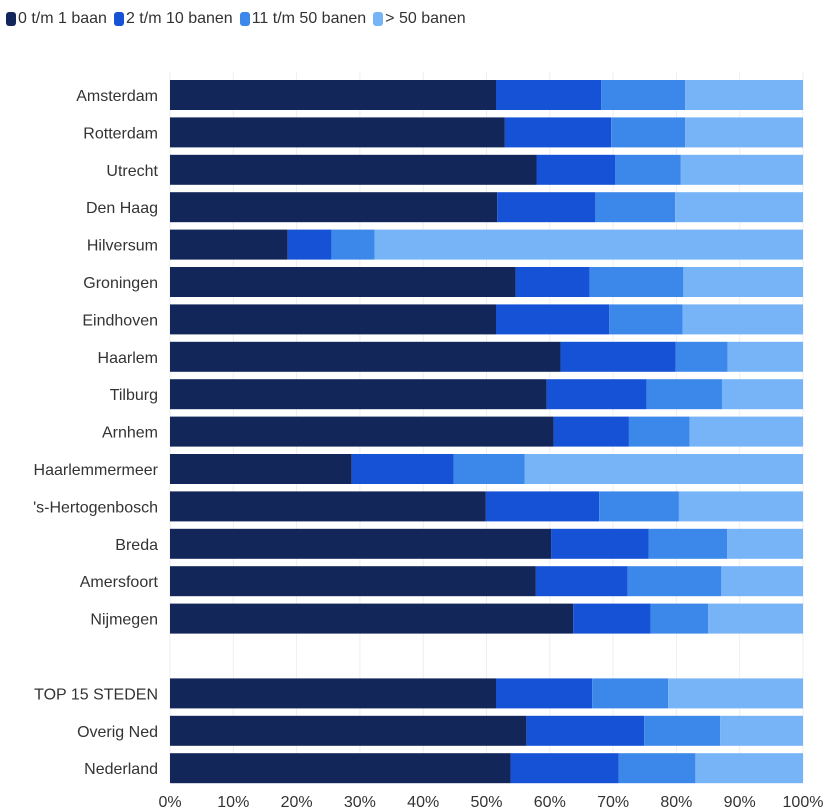  Describe the element at coordinates (95, 507) in the screenshot. I see `category-label: 's-Hertogenbosch` at that location.